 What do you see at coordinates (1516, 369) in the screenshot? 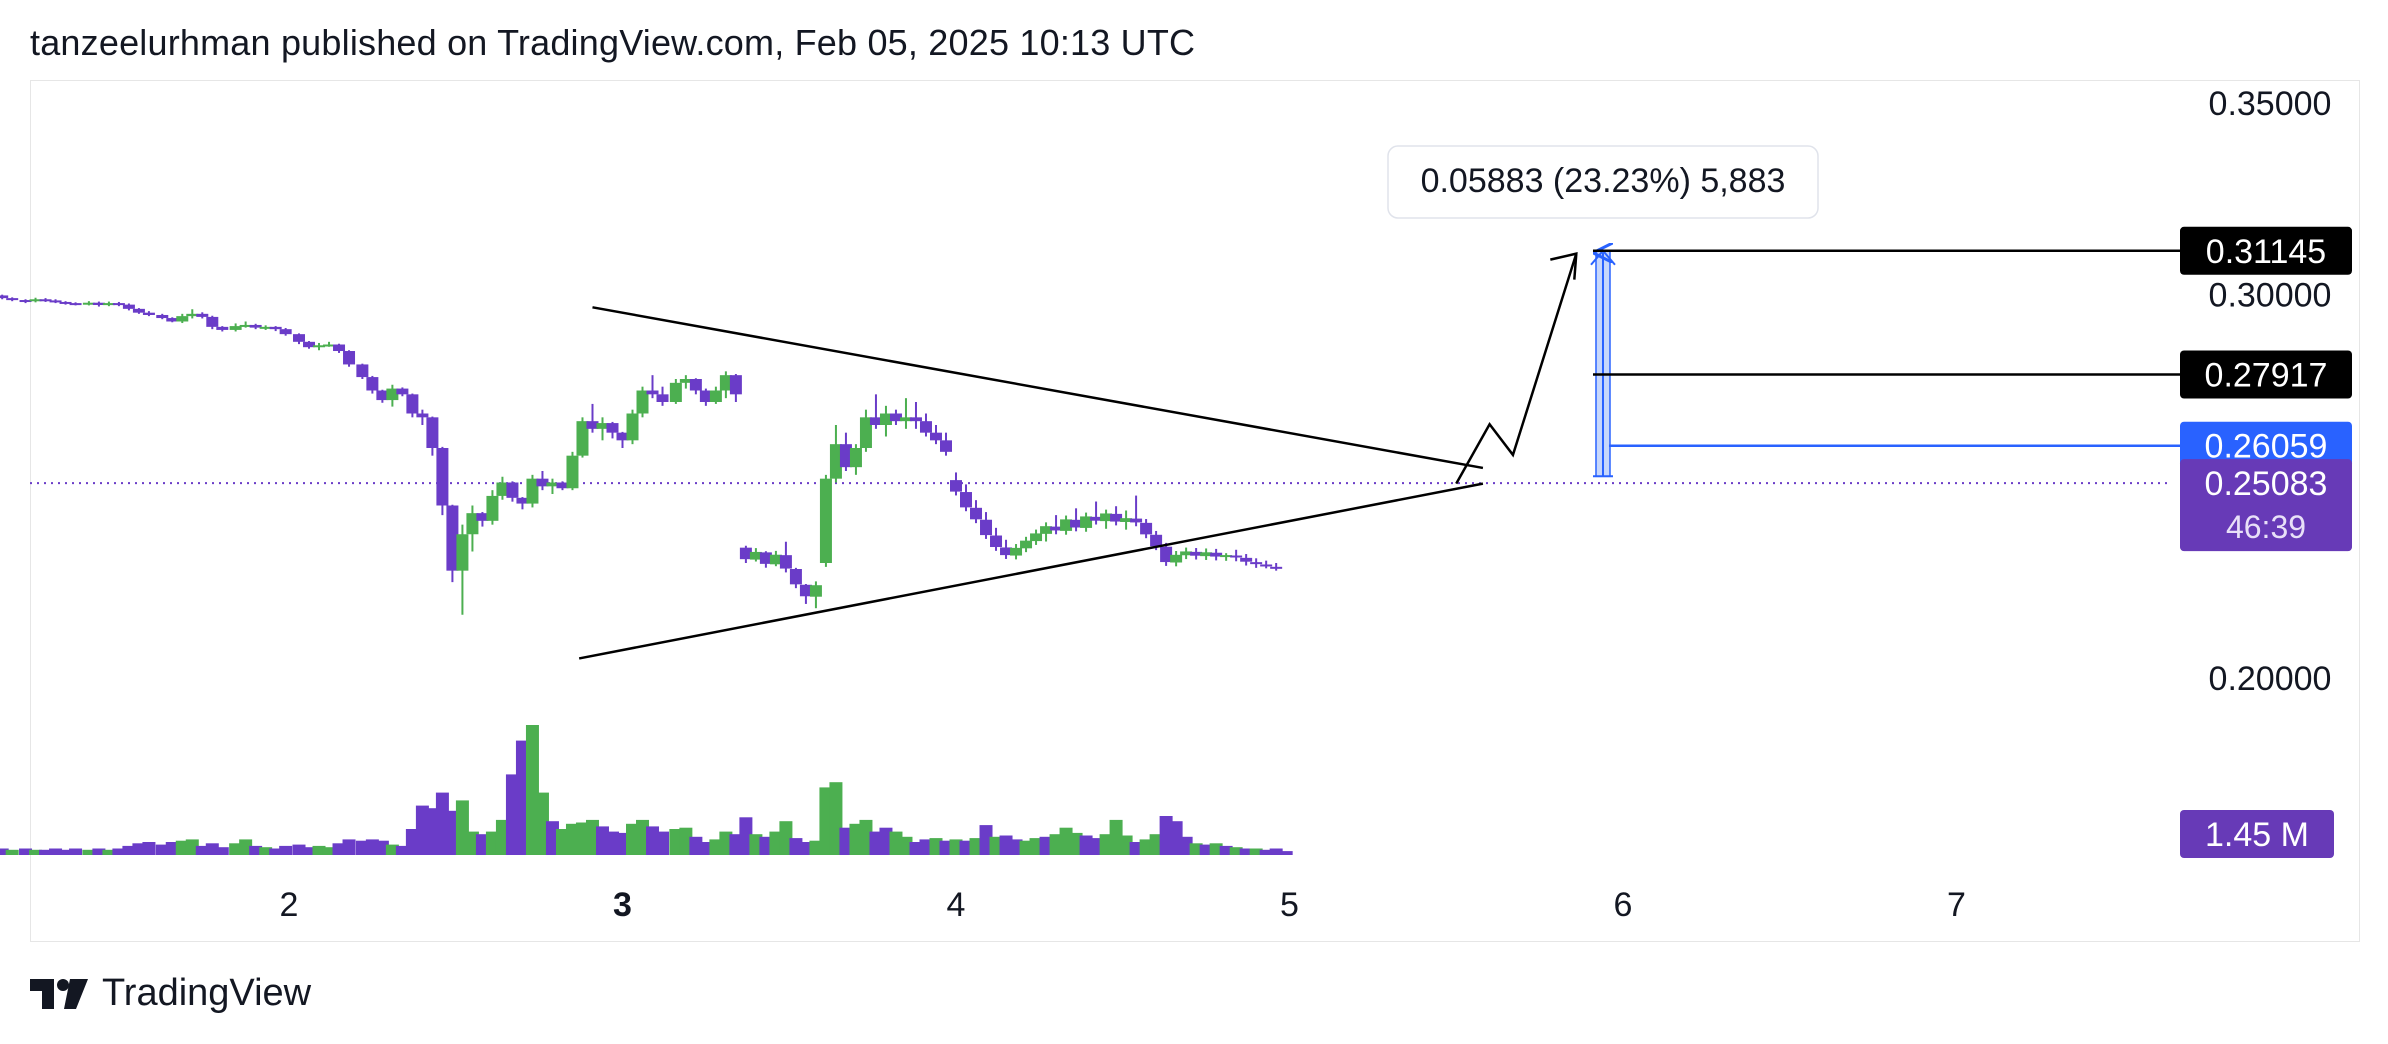
I see `projection-path` at bounding box center [1516, 369].